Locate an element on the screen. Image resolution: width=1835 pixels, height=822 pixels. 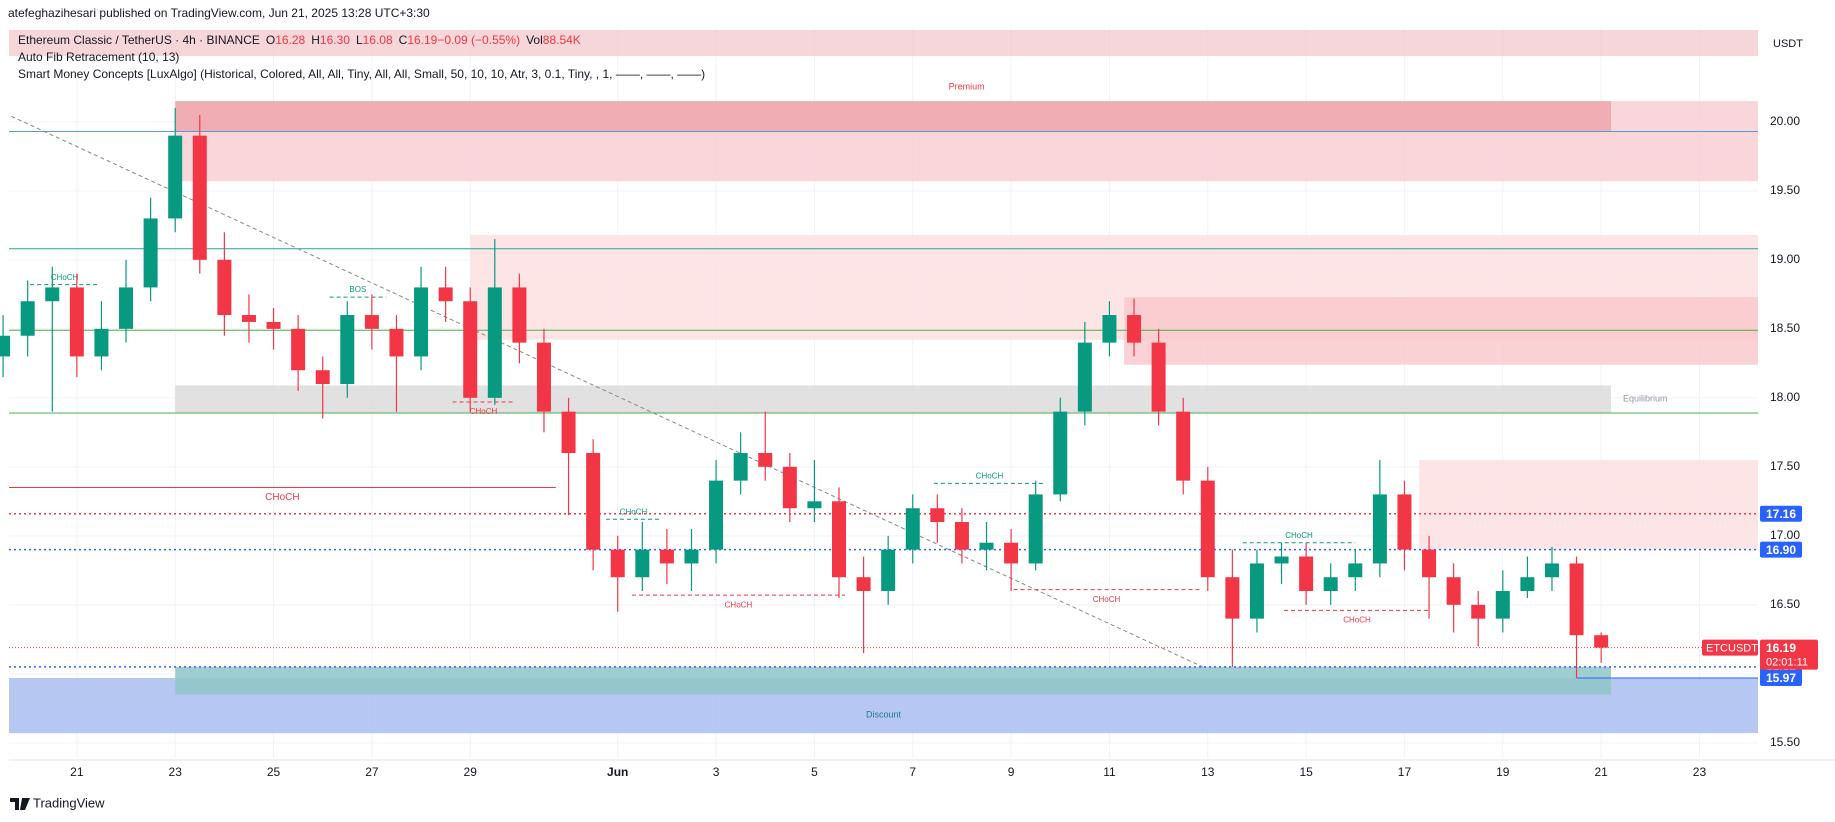
ohlc-key: Vol is located at coordinates (534, 40).